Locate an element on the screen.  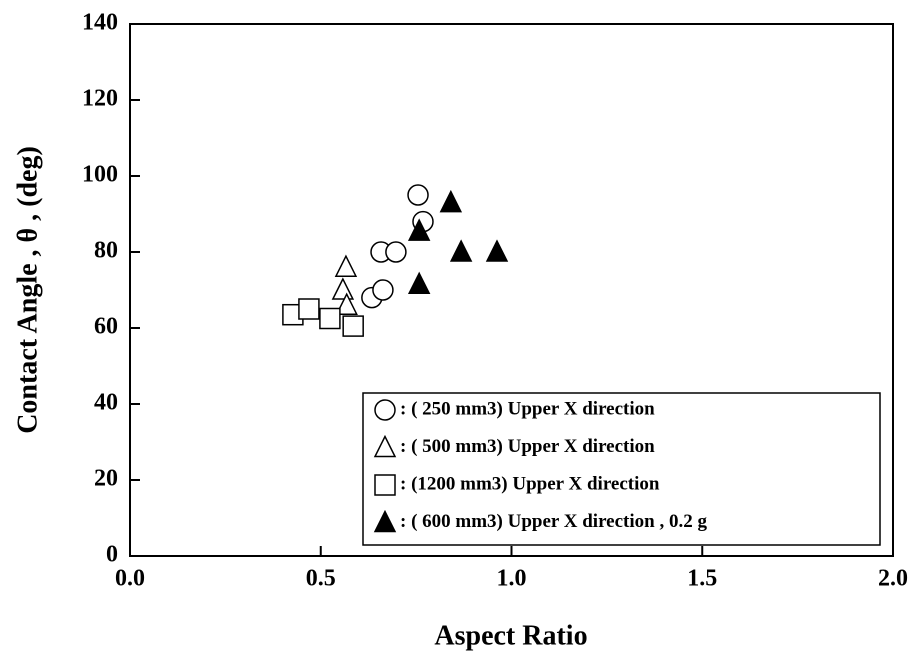
y-tick-label: 80 is located at coordinates (106, 251).